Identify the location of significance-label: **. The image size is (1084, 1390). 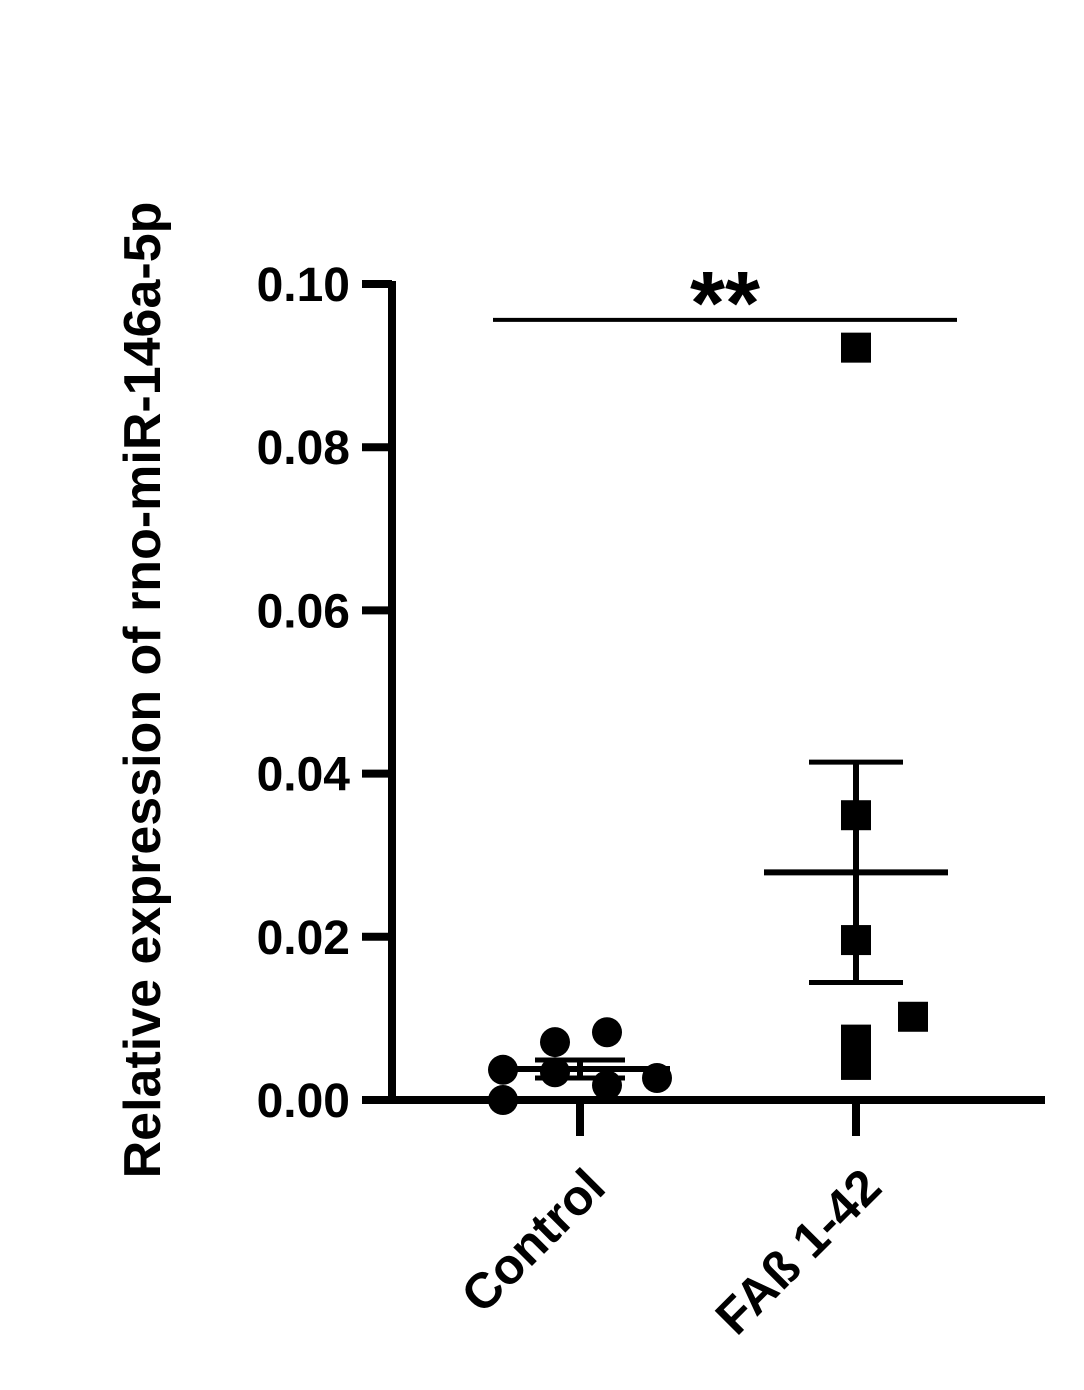
(725, 304).